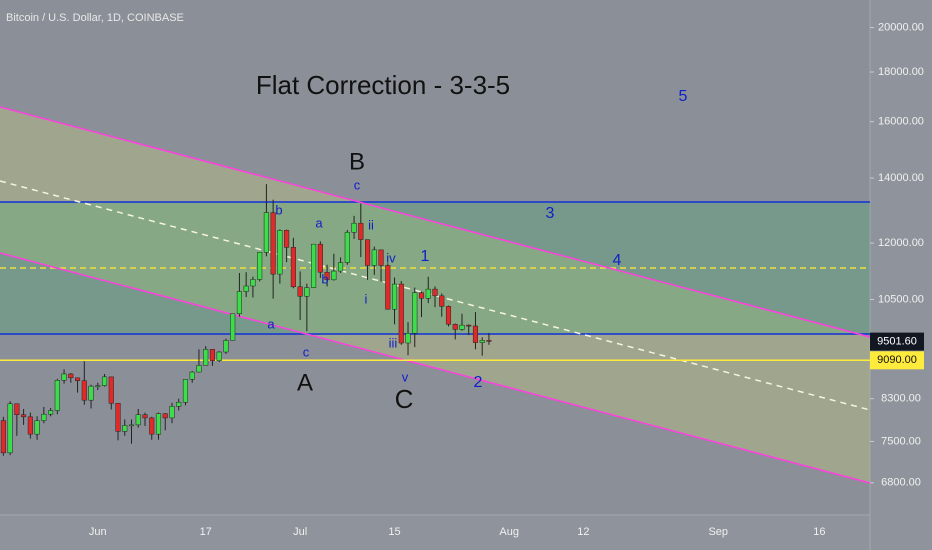  I want to click on y-tick-label: 7500.00, so click(901, 441).